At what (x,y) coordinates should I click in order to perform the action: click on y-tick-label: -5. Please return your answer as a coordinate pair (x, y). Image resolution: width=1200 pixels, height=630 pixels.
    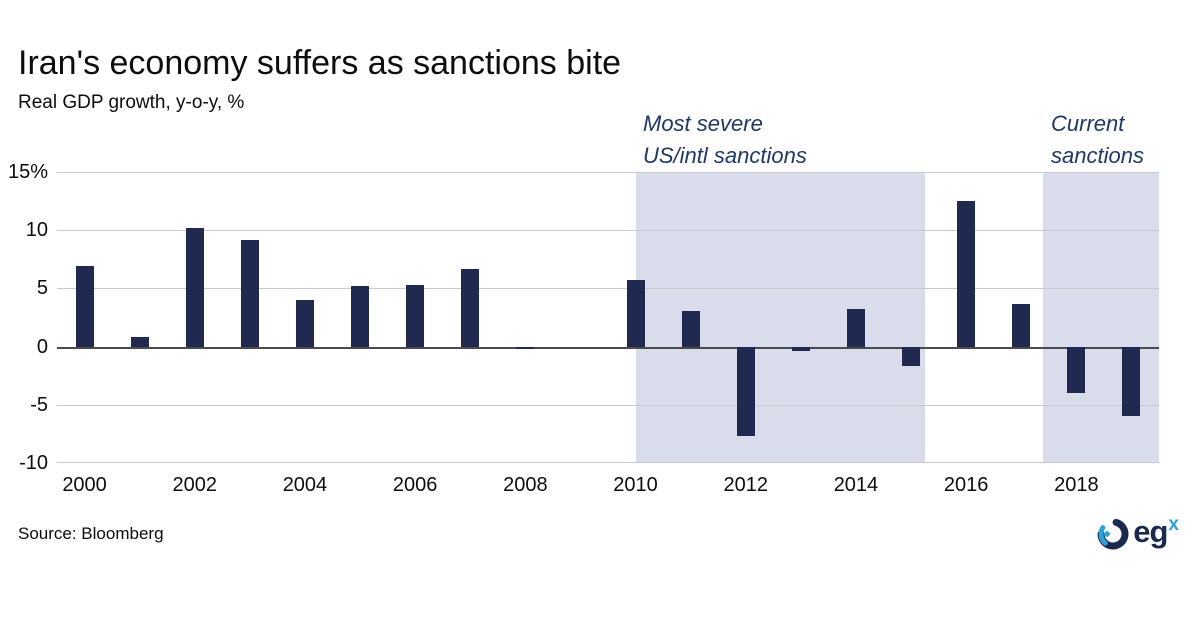
    Looking at the image, I should click on (39, 404).